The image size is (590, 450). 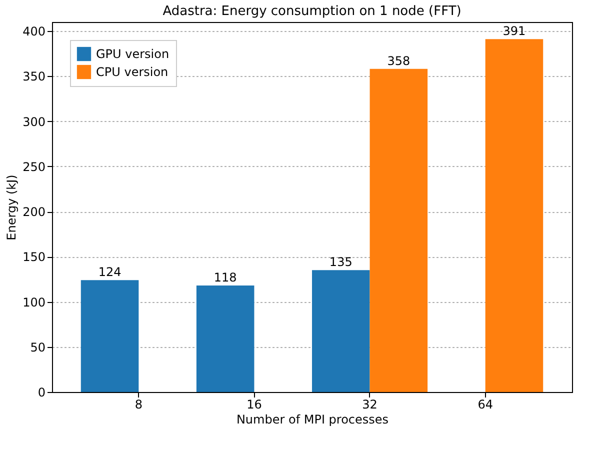 What do you see at coordinates (340, 262) in the screenshot?
I see `data-label: 135` at bounding box center [340, 262].